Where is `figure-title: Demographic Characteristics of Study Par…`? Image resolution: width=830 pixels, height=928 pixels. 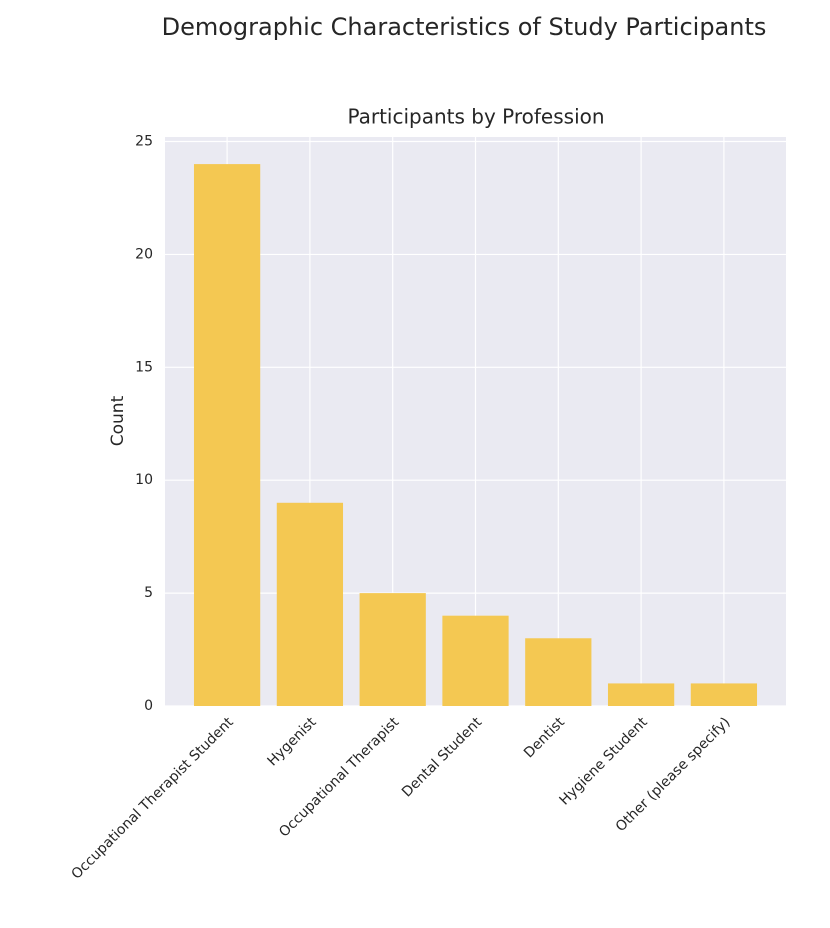 figure-title: Demographic Characteristics of Study Par… is located at coordinates (464, 27).